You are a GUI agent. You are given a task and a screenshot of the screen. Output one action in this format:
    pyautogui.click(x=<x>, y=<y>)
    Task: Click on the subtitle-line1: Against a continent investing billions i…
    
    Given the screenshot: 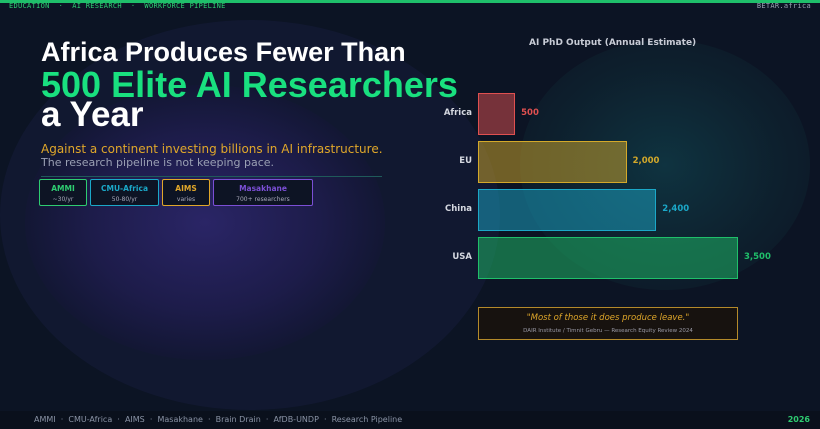 What is the action you would take?
    pyautogui.click(x=212, y=149)
    